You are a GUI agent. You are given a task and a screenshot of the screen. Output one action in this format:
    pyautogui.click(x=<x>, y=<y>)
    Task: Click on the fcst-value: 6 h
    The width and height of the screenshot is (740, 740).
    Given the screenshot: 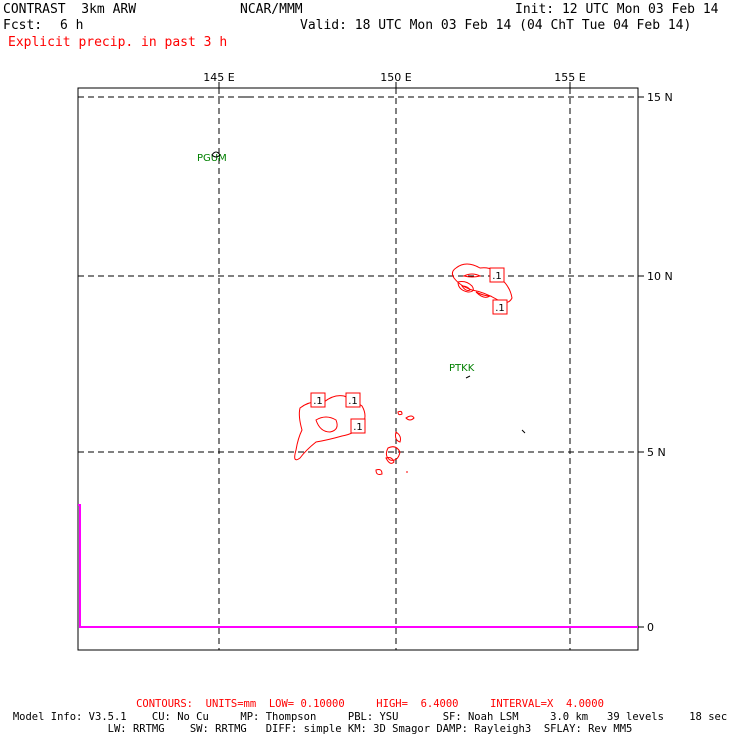 What is the action you would take?
    pyautogui.click(x=72, y=25)
    